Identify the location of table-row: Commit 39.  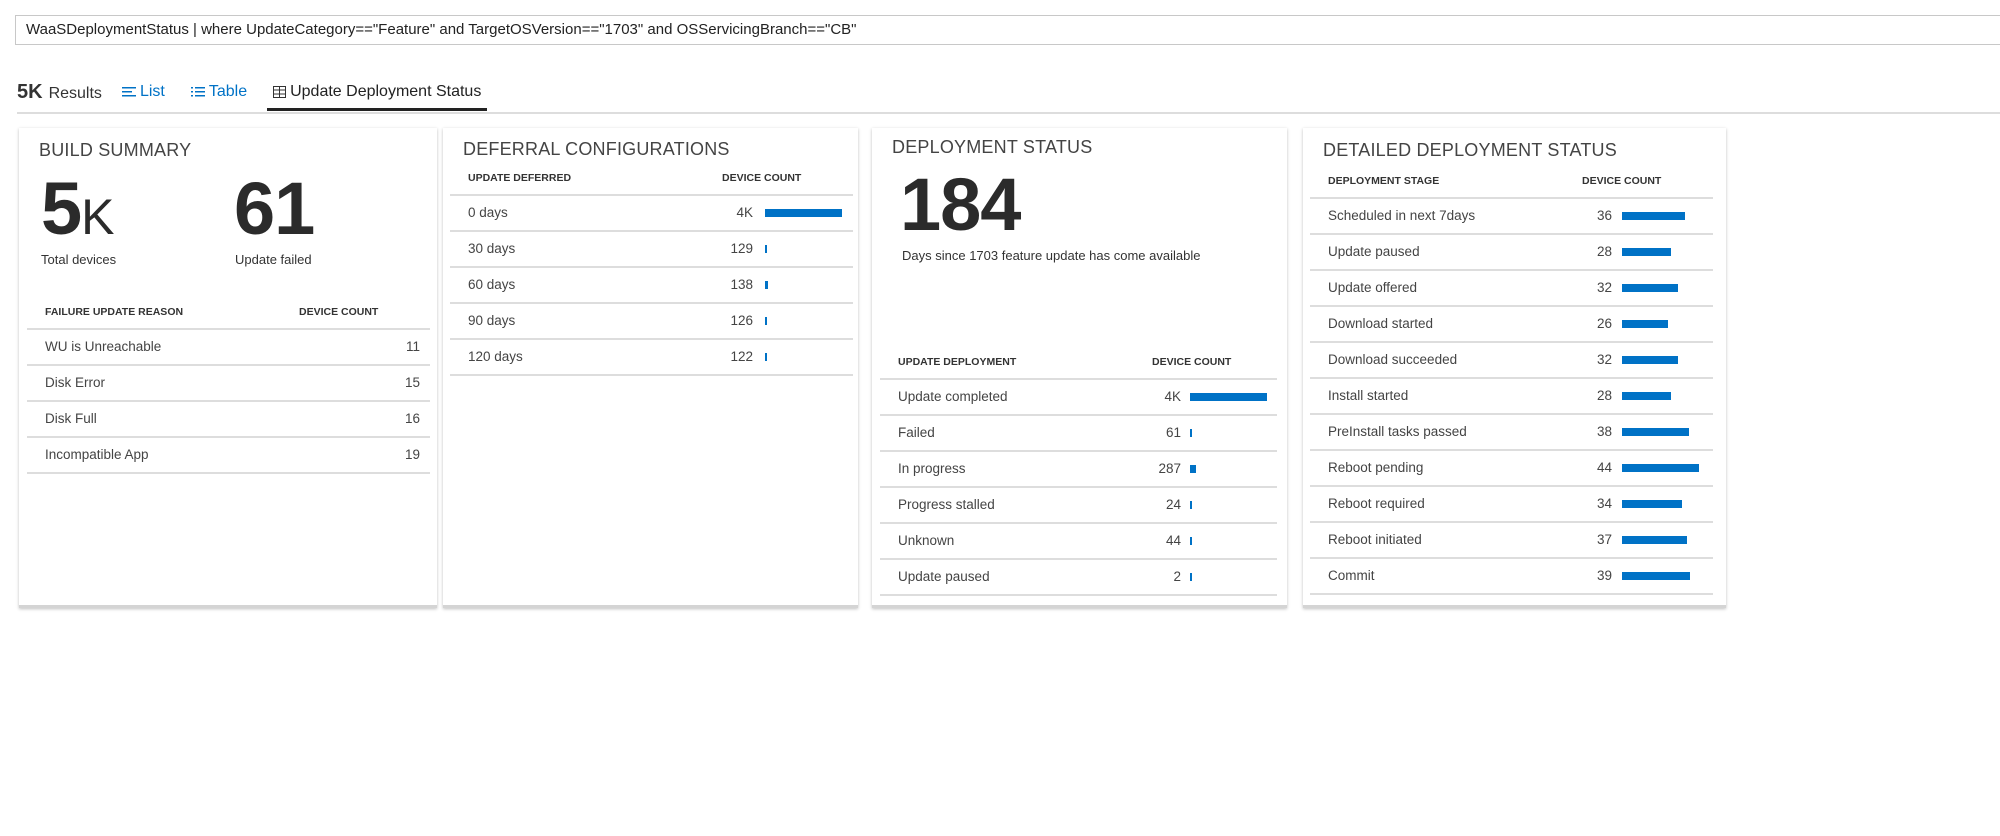
(1511, 577).